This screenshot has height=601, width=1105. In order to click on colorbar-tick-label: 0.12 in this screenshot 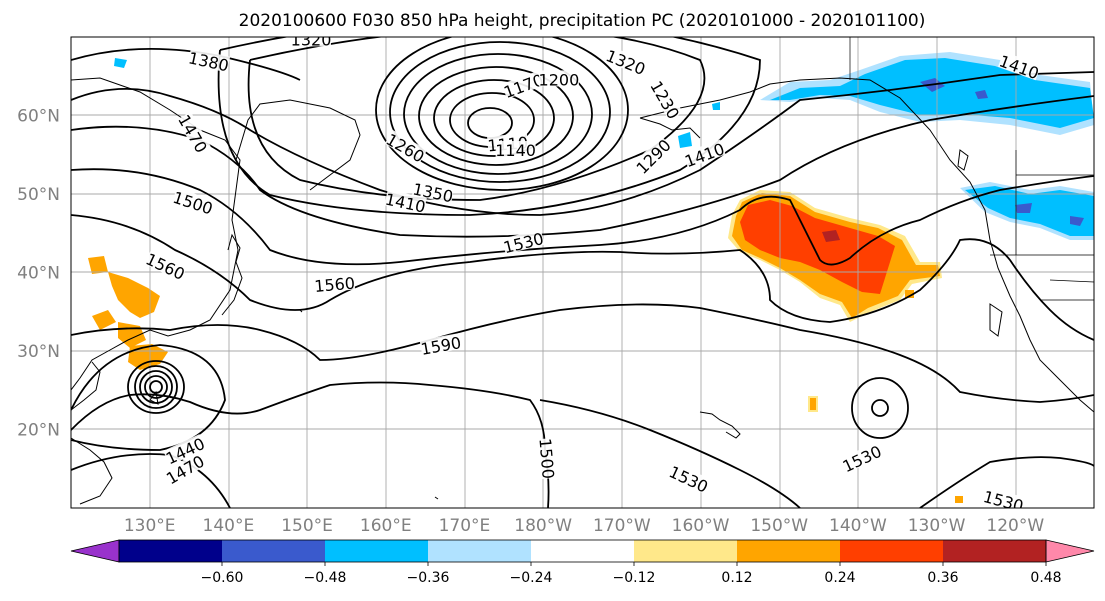, I will do `click(736, 578)`.